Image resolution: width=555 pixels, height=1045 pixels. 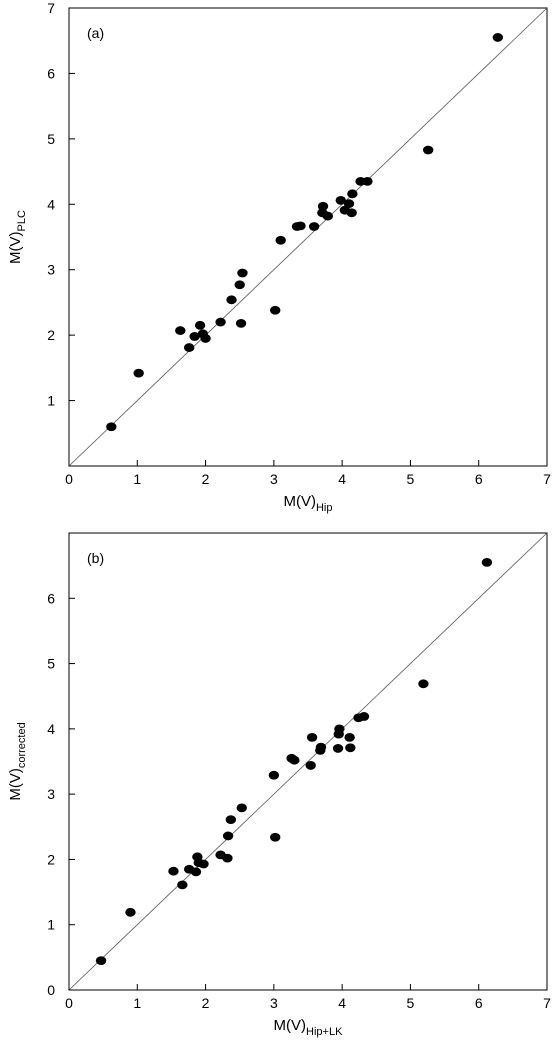 I want to click on x-axis-label: M(V)Hip, so click(x=307, y=503).